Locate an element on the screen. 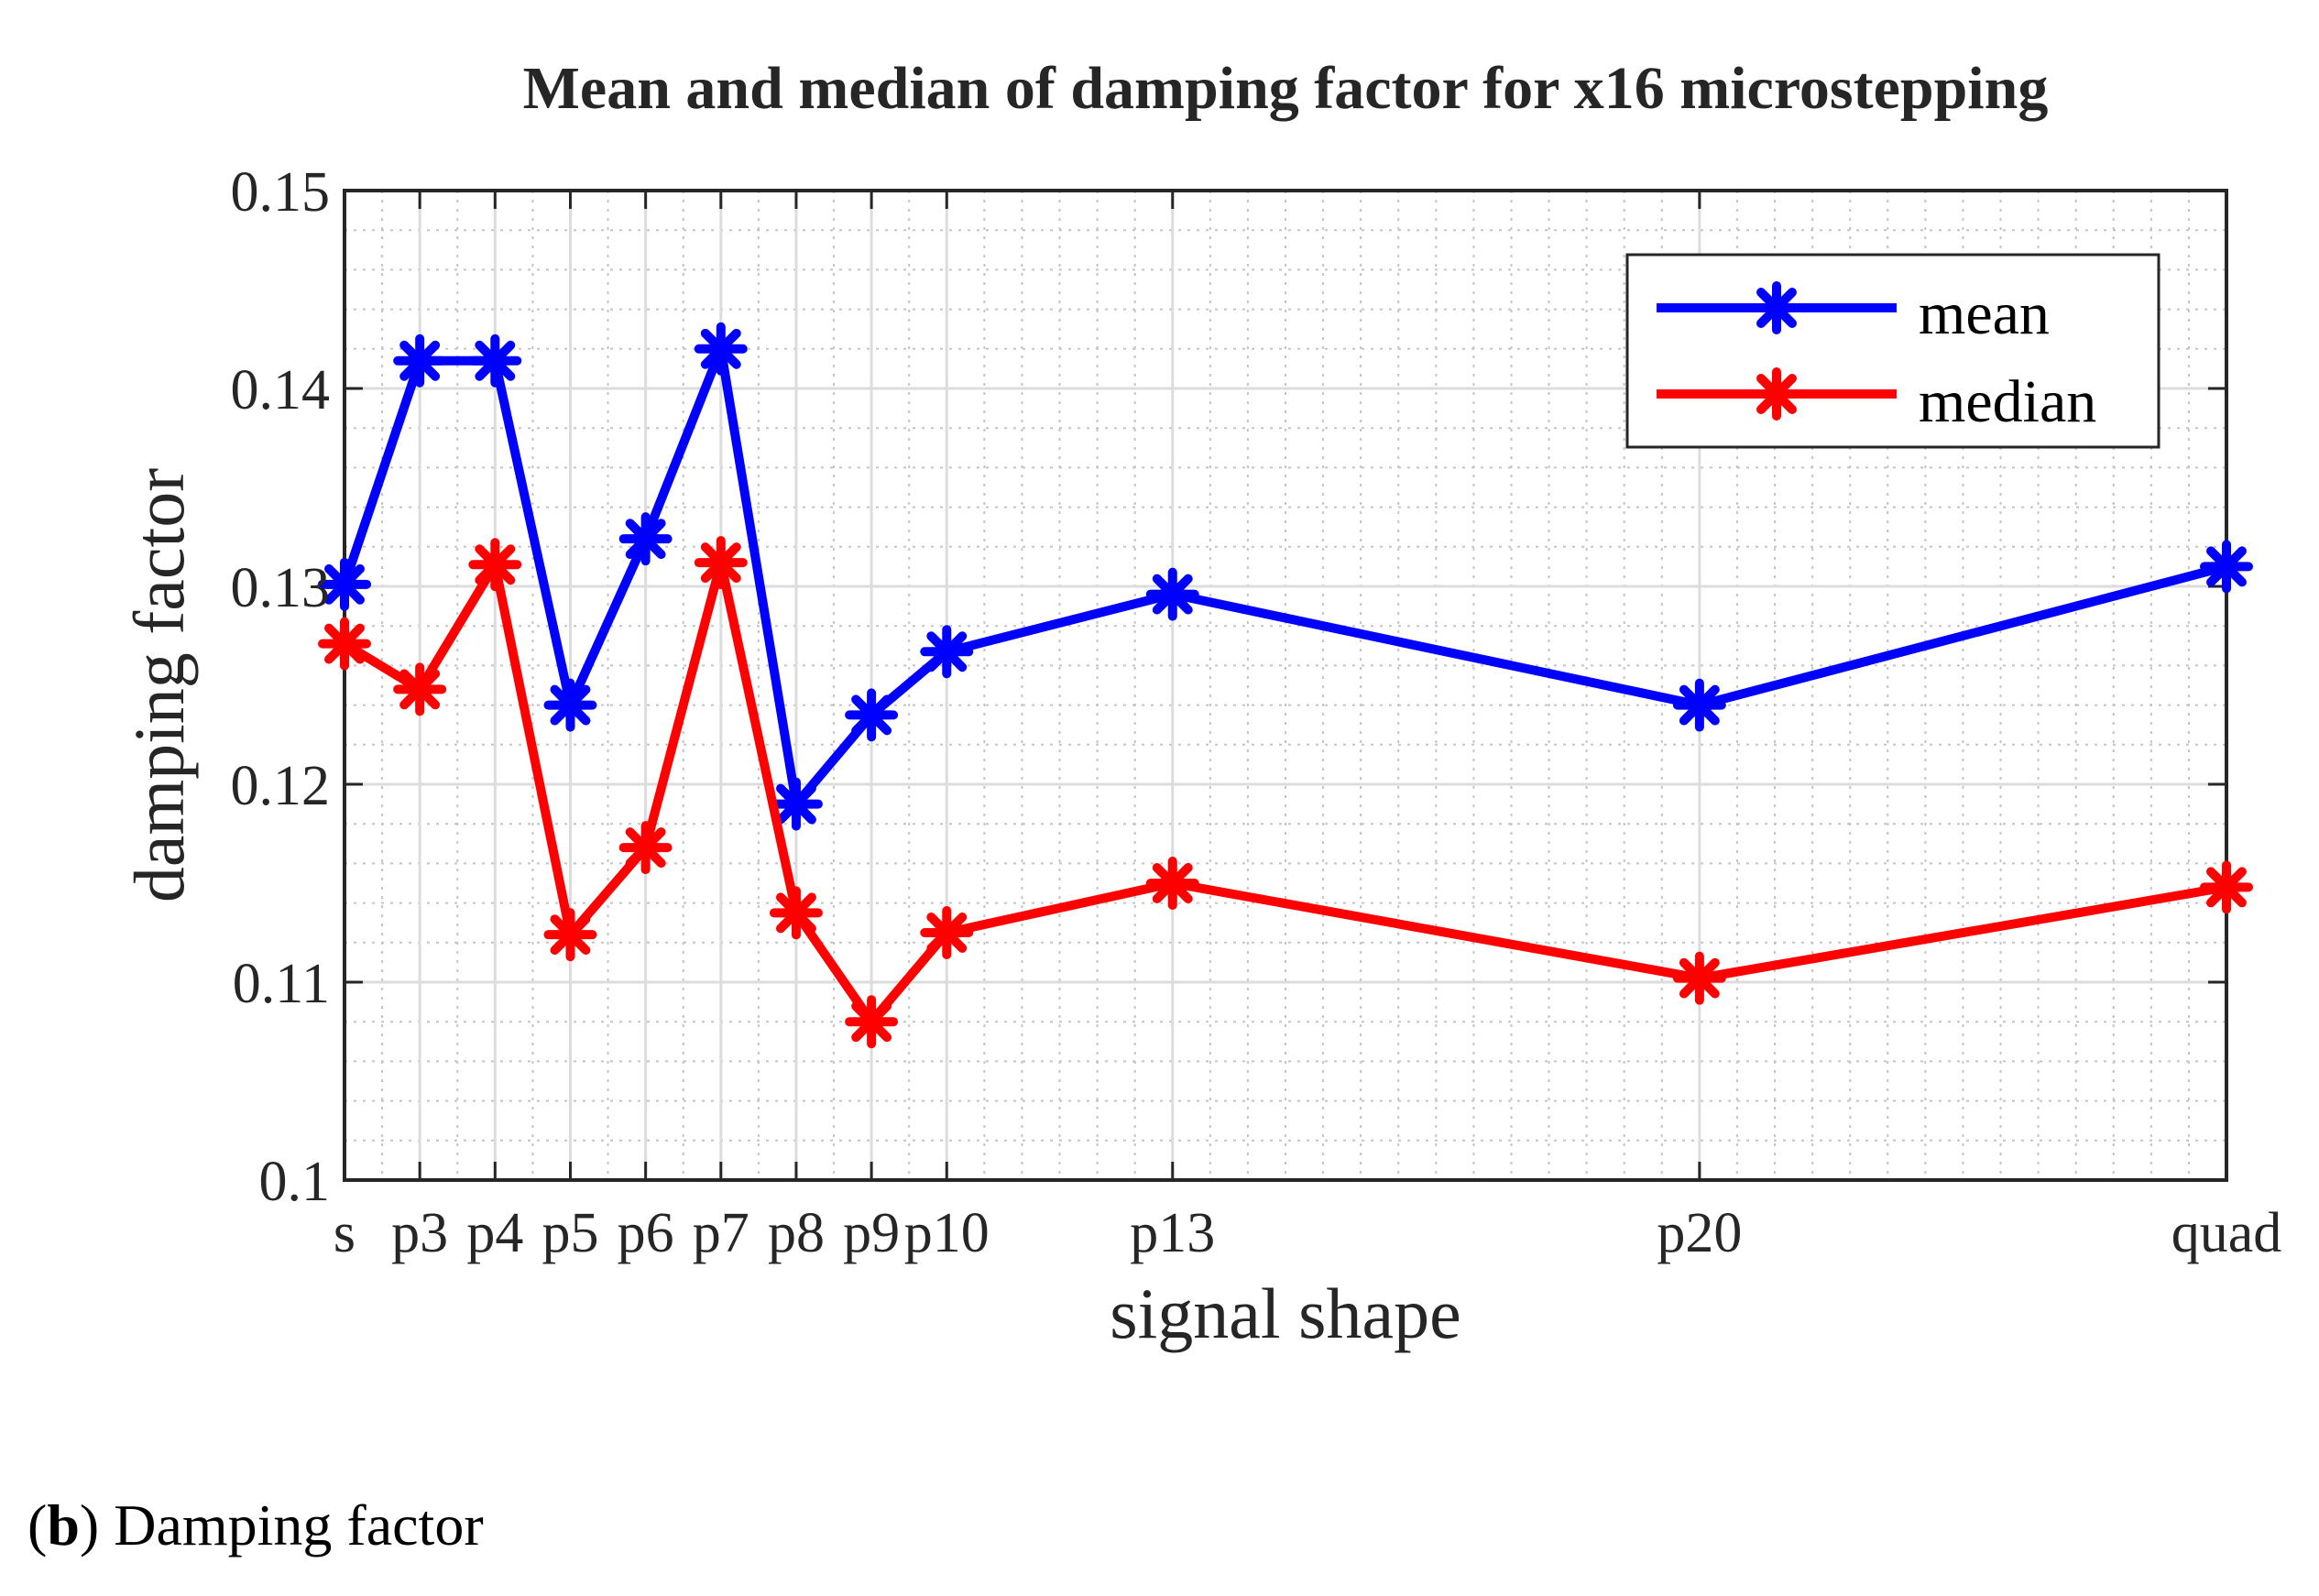 This screenshot has width=2319, height=1596. y-tick-label: 0.15 is located at coordinates (281, 192).